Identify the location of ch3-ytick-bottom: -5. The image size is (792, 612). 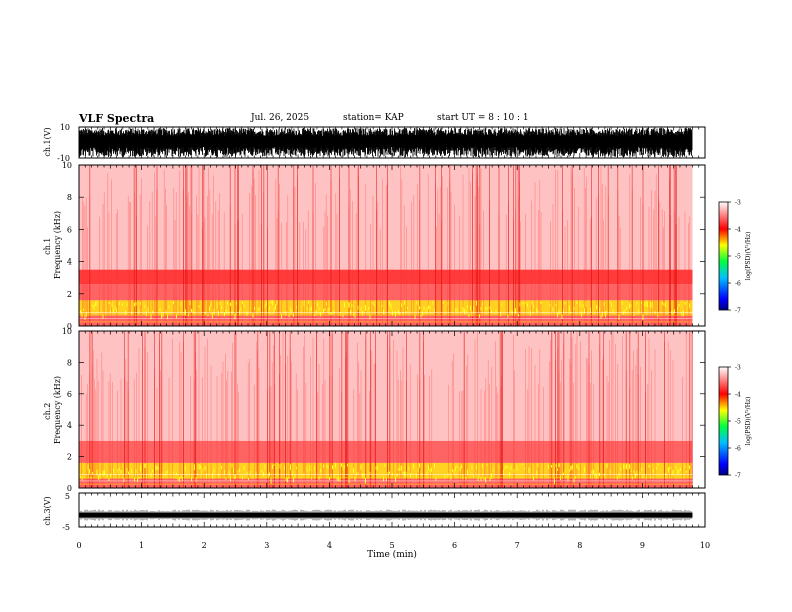
(66, 527).